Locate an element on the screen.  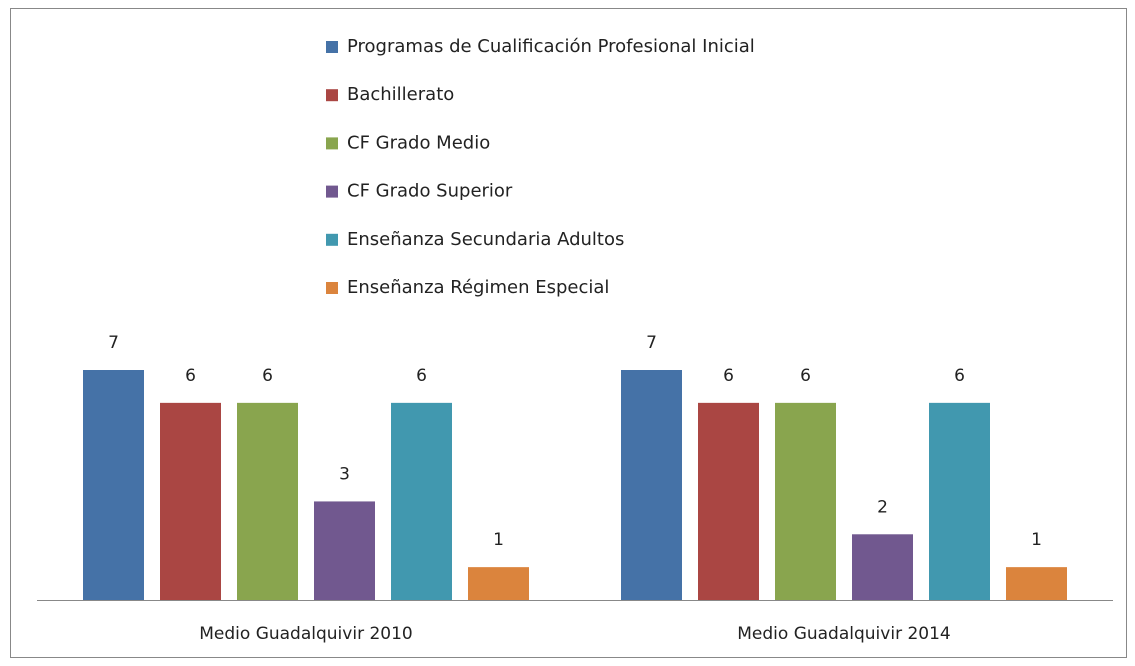
data-label: 2 is located at coordinates (882, 507).